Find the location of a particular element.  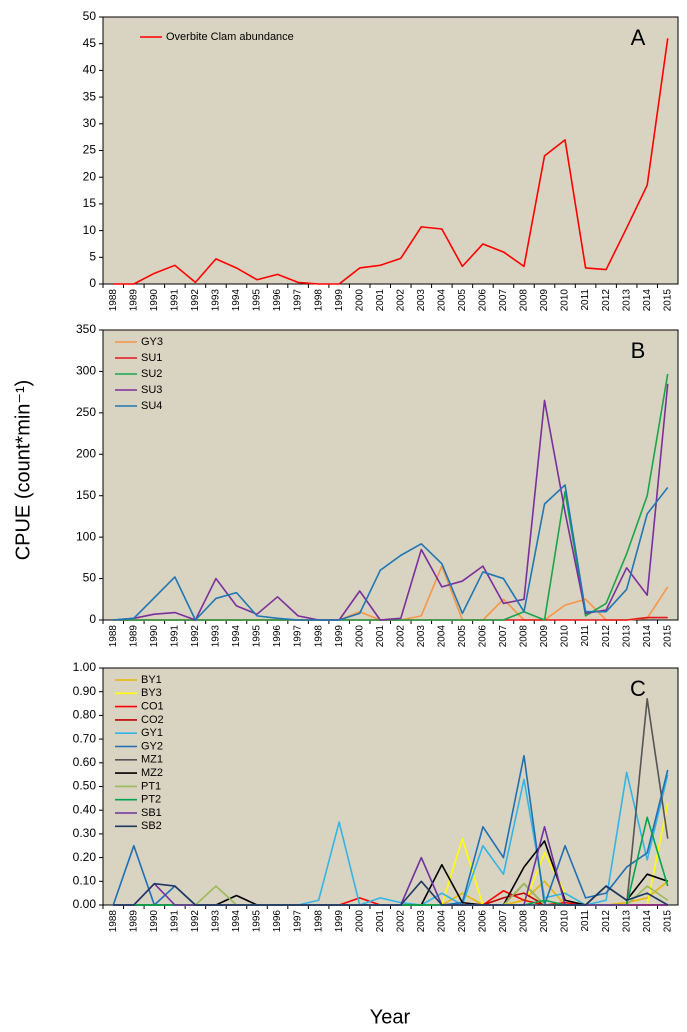

y-tick-label: 150 is located at coordinates (86, 495).